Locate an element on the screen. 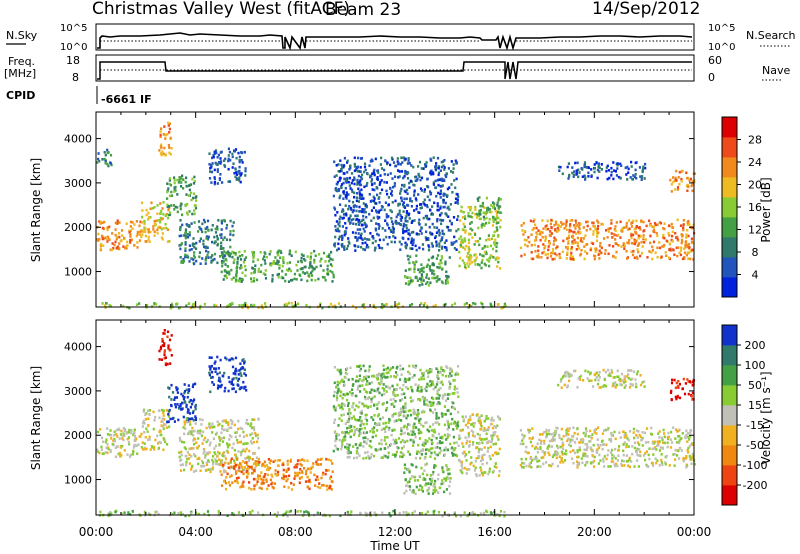 Image resolution: width=800 pixels, height=554 pixels. colorbar-tick-label: 28 is located at coordinates (755, 140).